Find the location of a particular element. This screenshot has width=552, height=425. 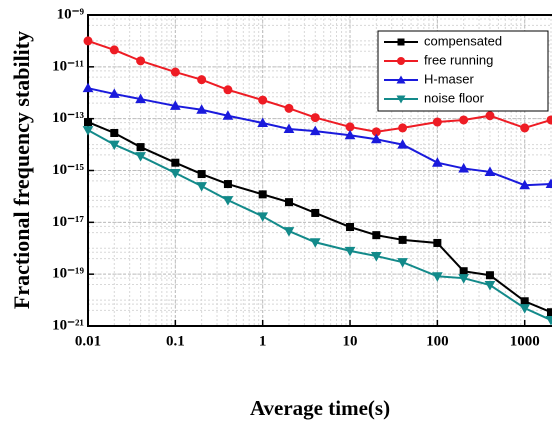

y-tick-label: 10⁻¹¹ is located at coordinates (68, 66).